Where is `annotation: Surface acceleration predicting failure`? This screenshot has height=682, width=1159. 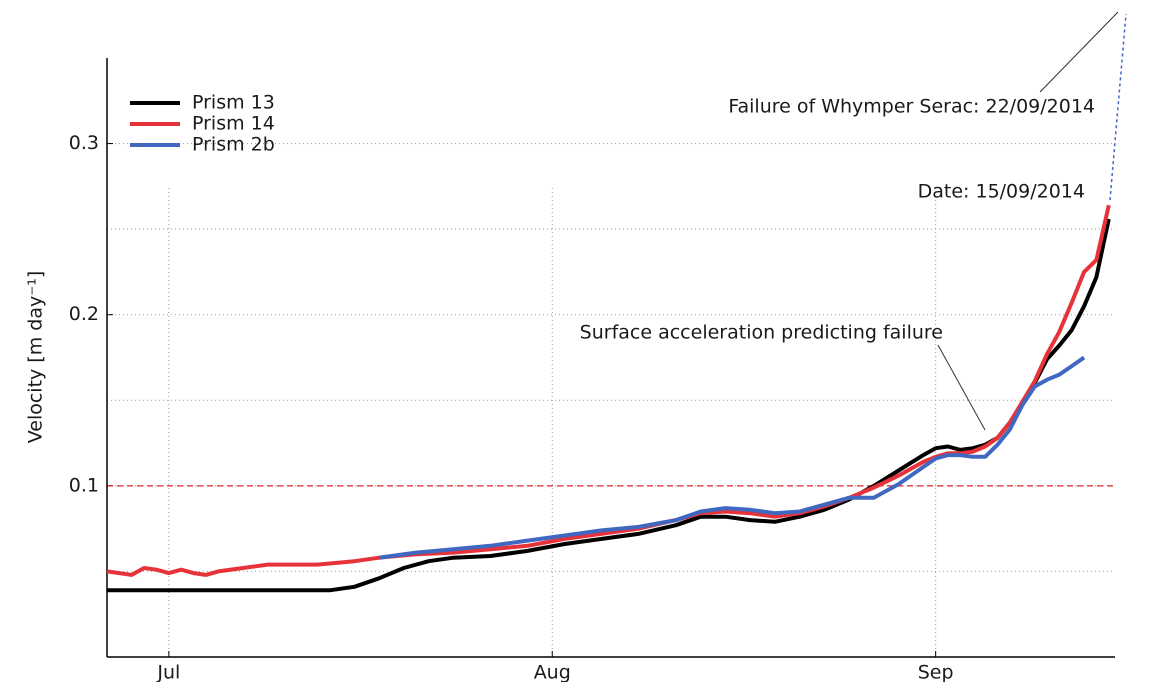 annotation: Surface acceleration predicting failure is located at coordinates (761, 333).